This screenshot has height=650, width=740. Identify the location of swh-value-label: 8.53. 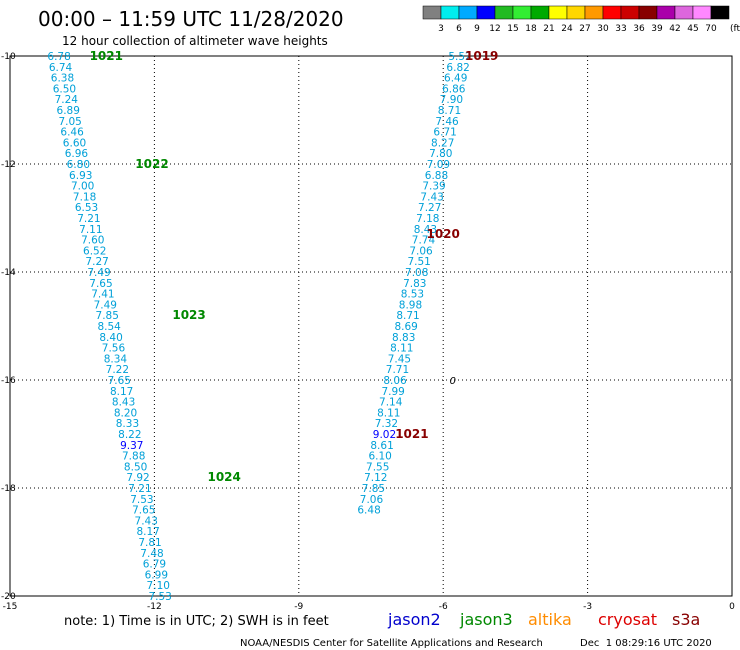
(412, 295).